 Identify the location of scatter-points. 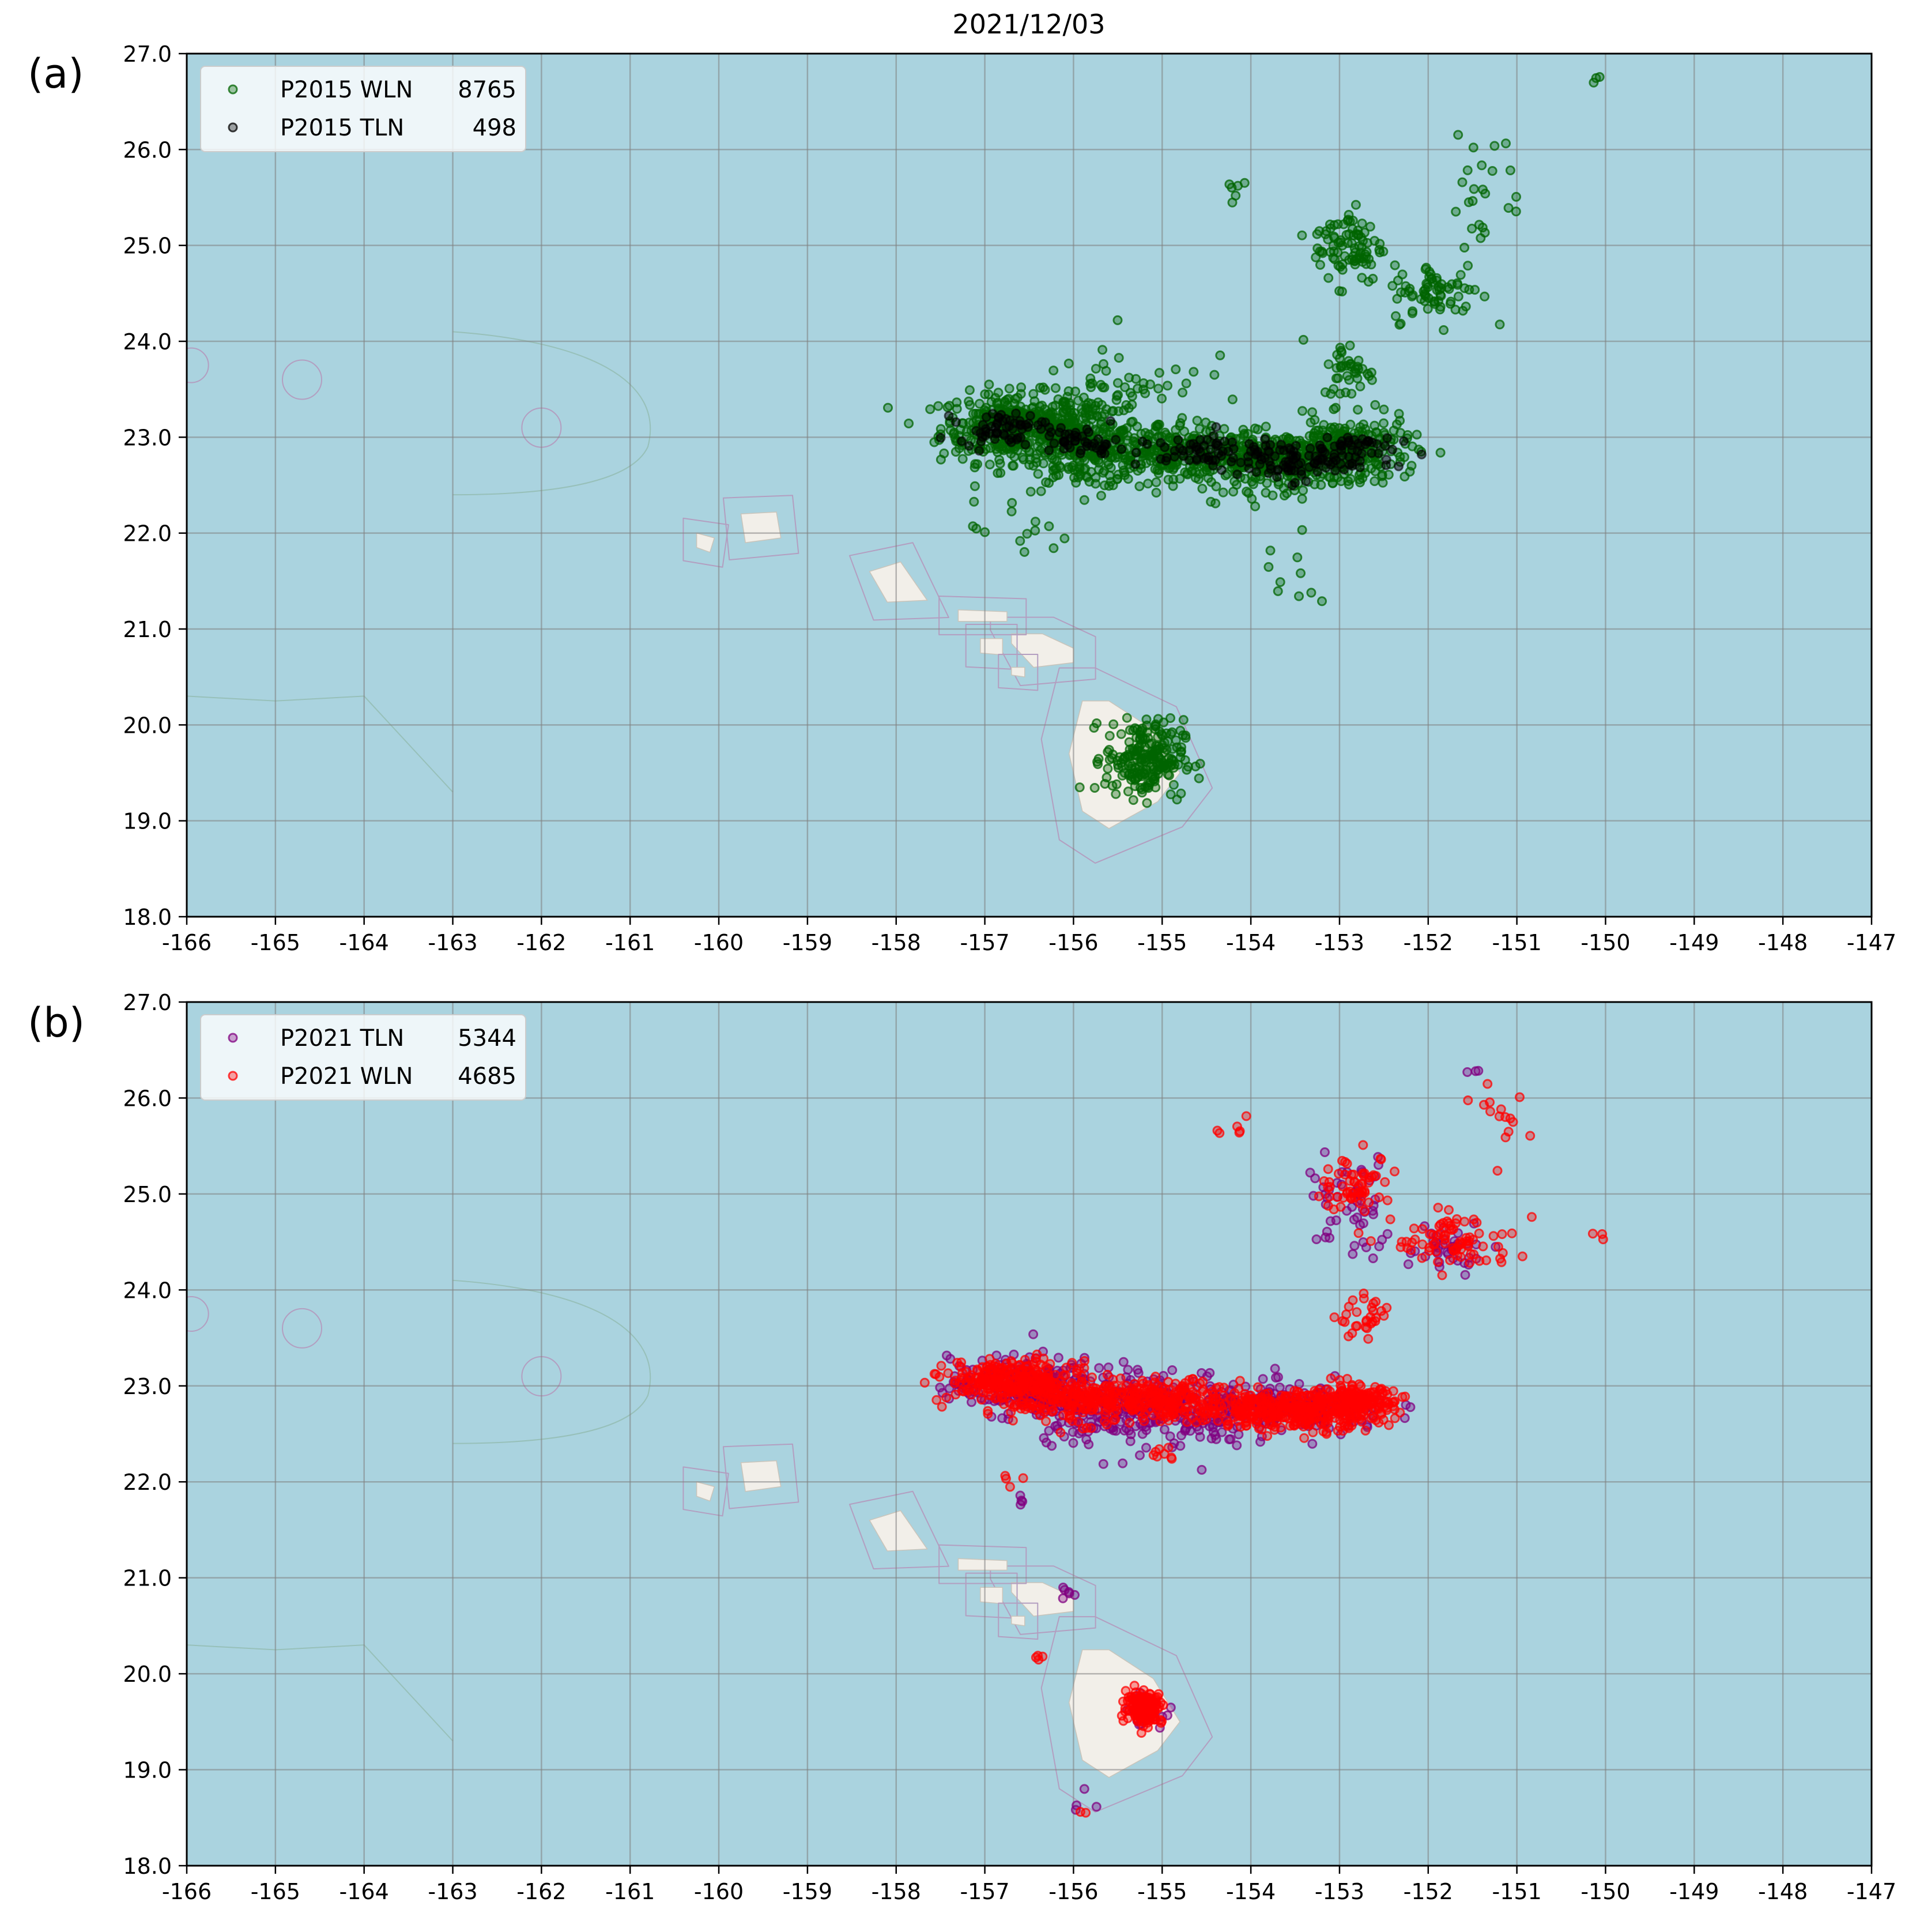
(1244, 440).